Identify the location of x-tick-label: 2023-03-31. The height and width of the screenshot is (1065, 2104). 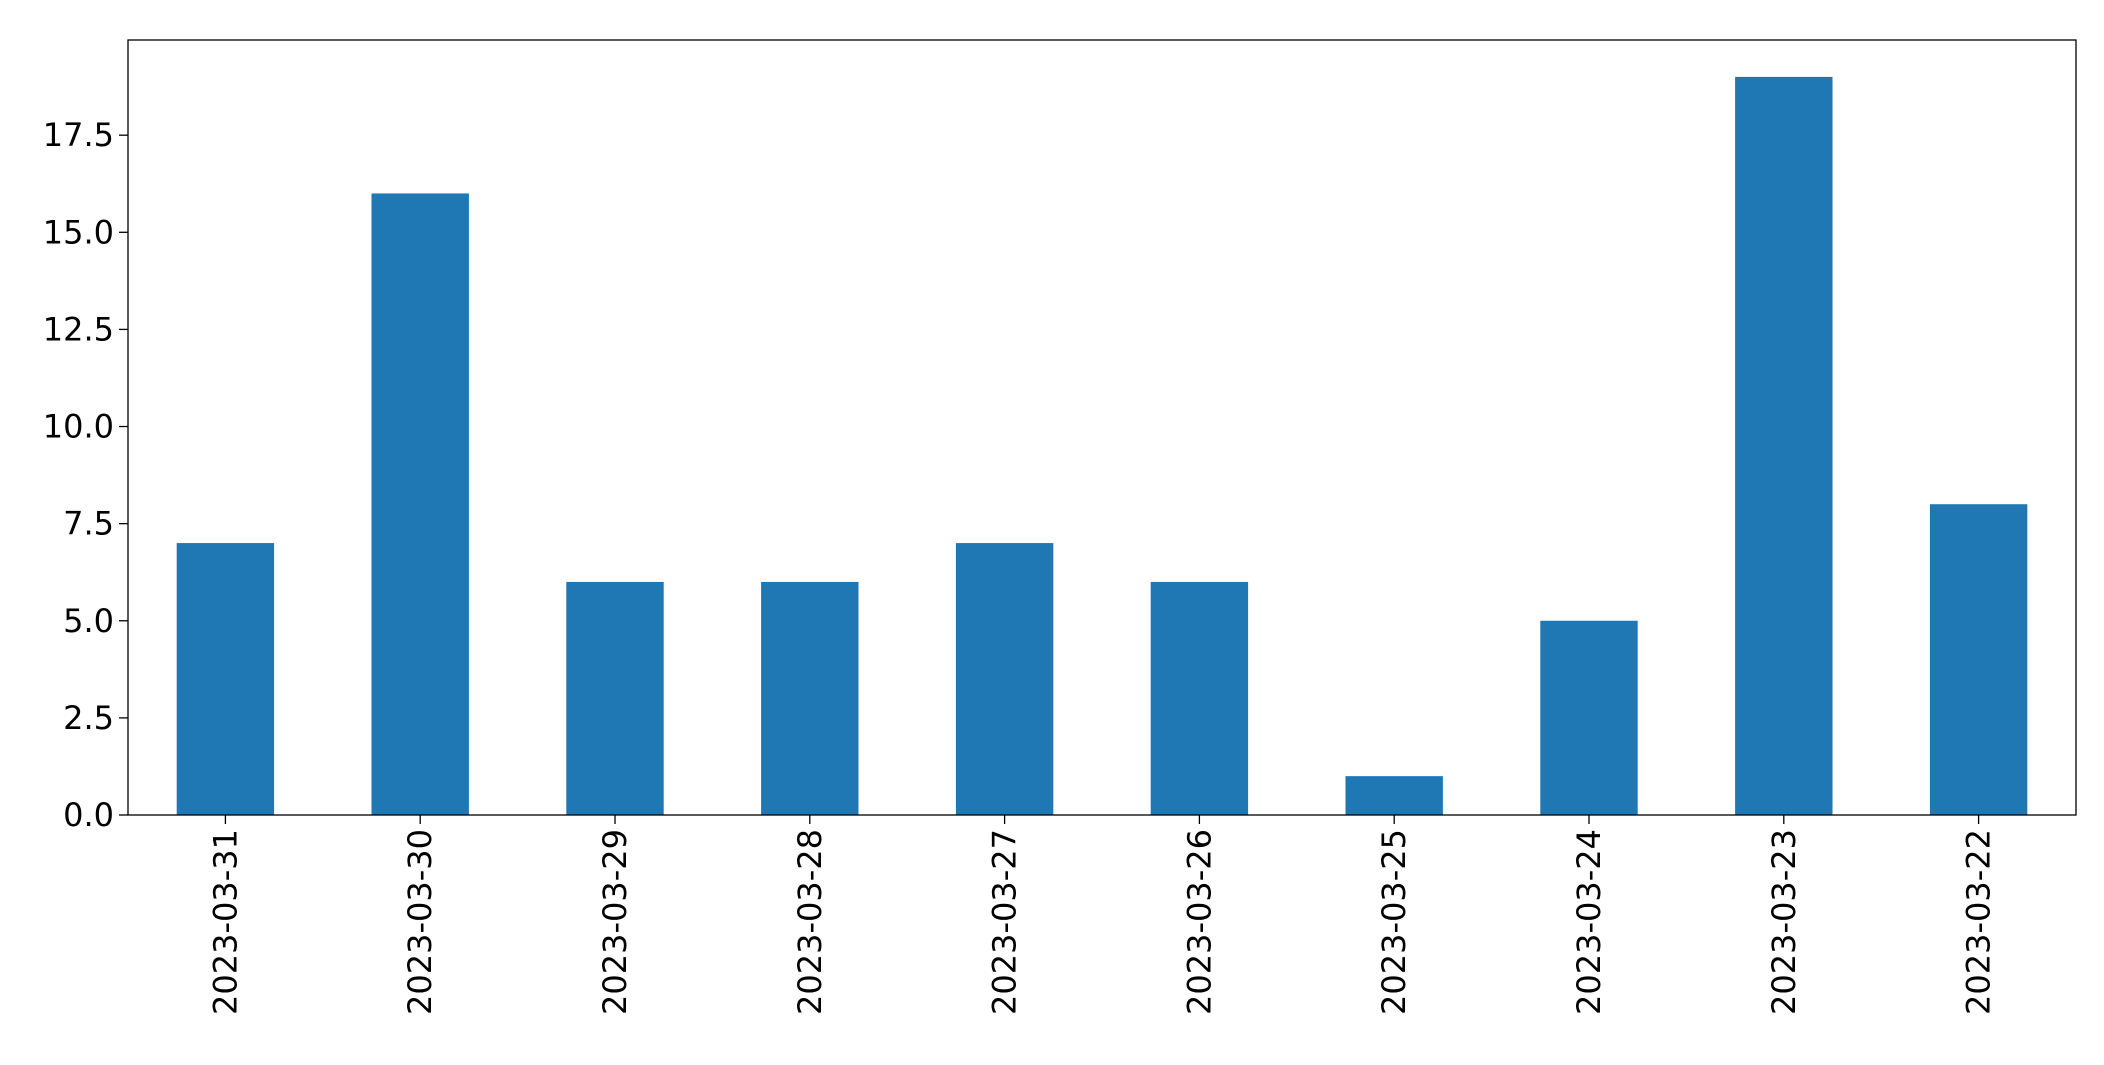
(225, 922).